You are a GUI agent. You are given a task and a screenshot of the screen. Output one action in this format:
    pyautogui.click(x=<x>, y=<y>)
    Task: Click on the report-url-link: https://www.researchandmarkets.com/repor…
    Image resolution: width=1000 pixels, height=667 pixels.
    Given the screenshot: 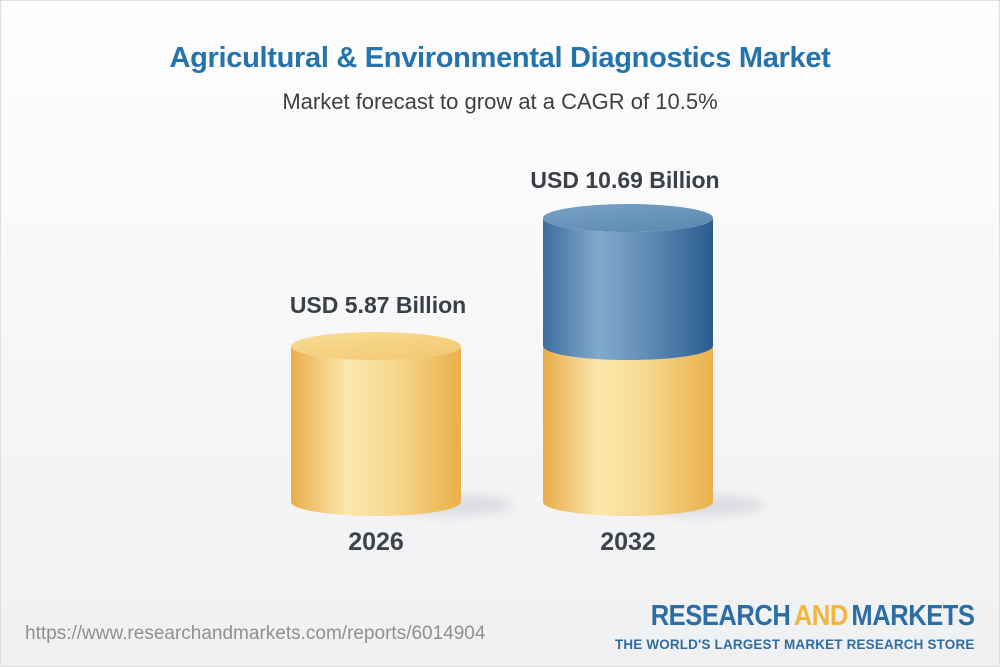 What is the action you would take?
    pyautogui.click(x=255, y=633)
    